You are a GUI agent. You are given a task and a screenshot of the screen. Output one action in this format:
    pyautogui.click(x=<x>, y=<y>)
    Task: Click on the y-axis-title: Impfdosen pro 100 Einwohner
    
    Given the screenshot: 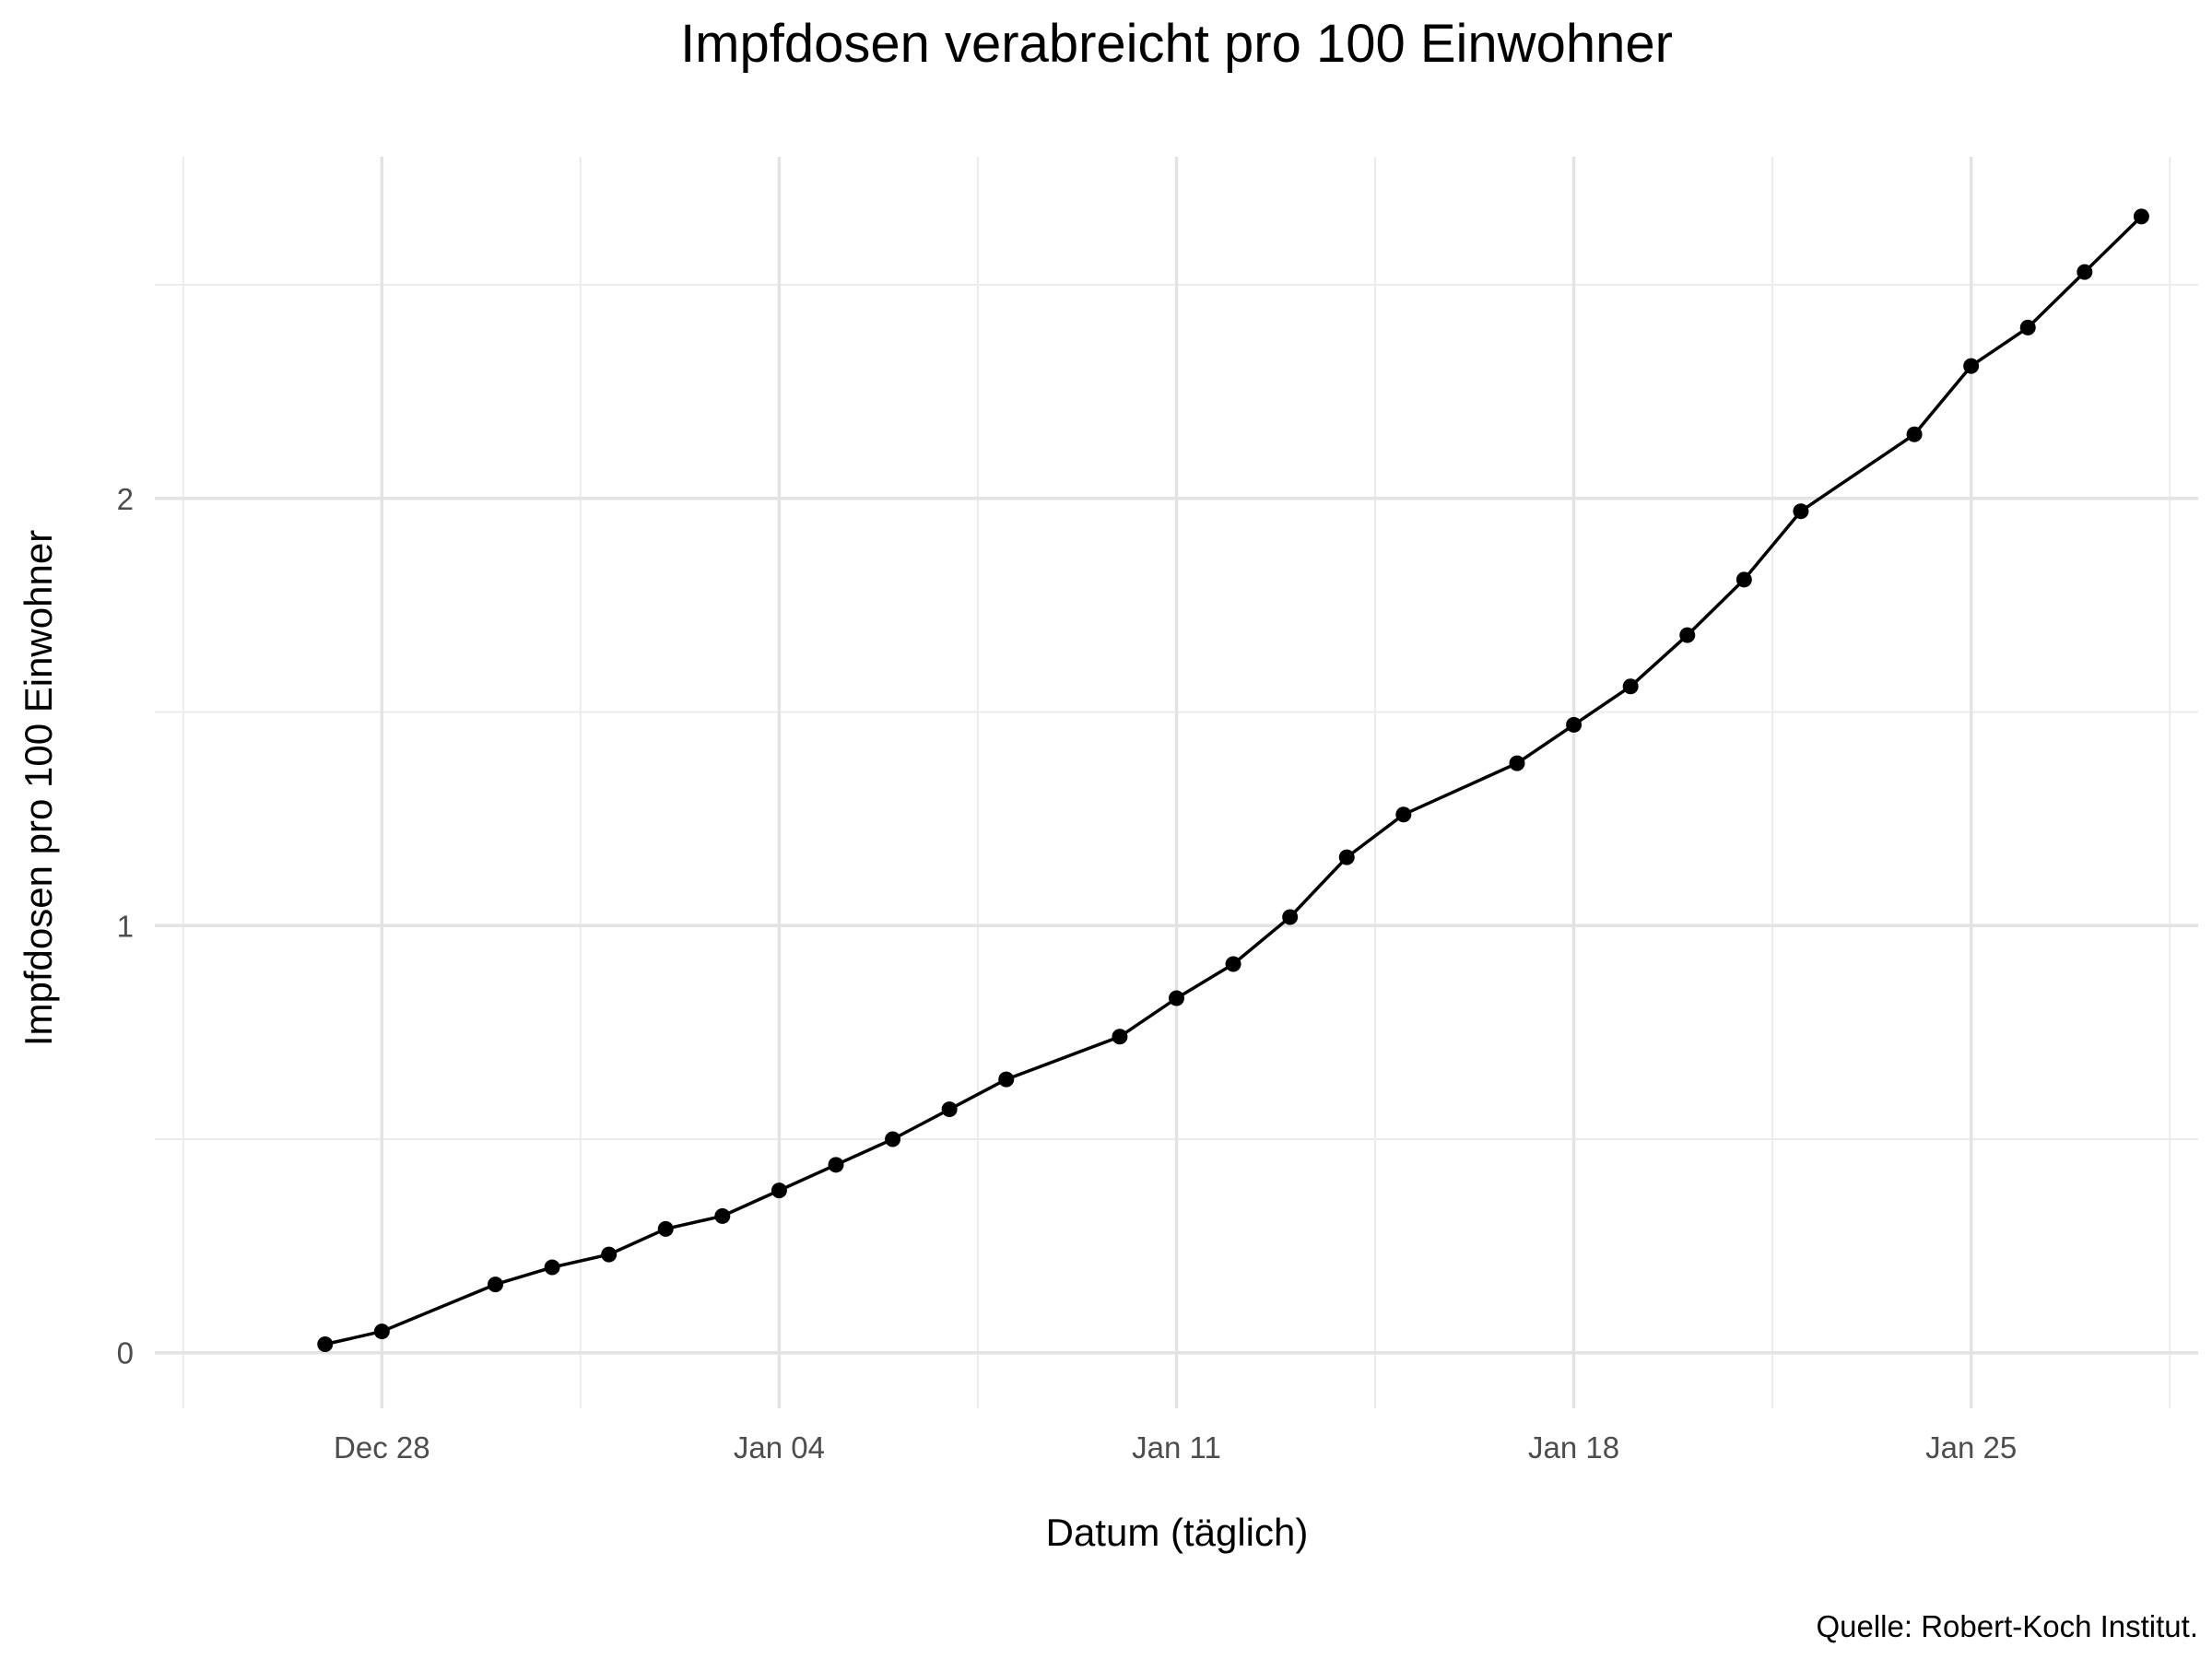 What is the action you would take?
    pyautogui.click(x=38, y=788)
    